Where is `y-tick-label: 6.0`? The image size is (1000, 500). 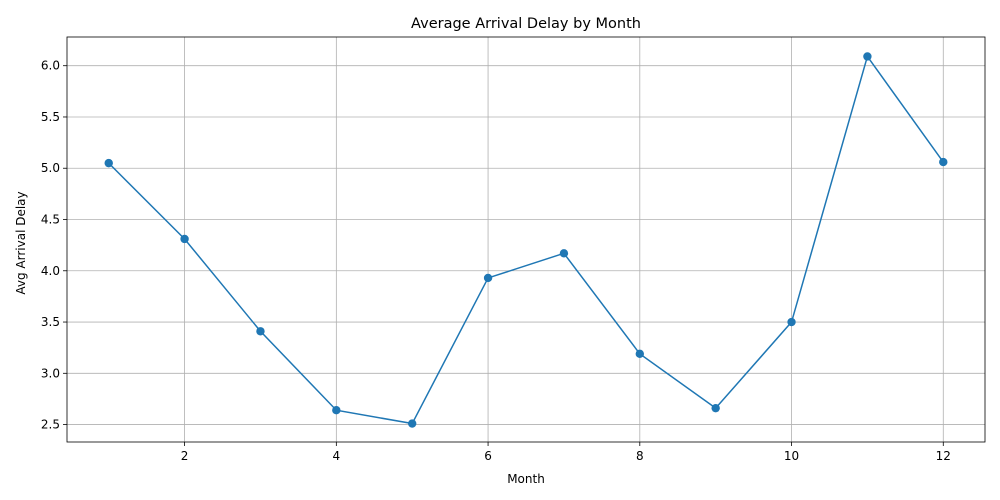
y-tick-label: 6.0 is located at coordinates (50, 66).